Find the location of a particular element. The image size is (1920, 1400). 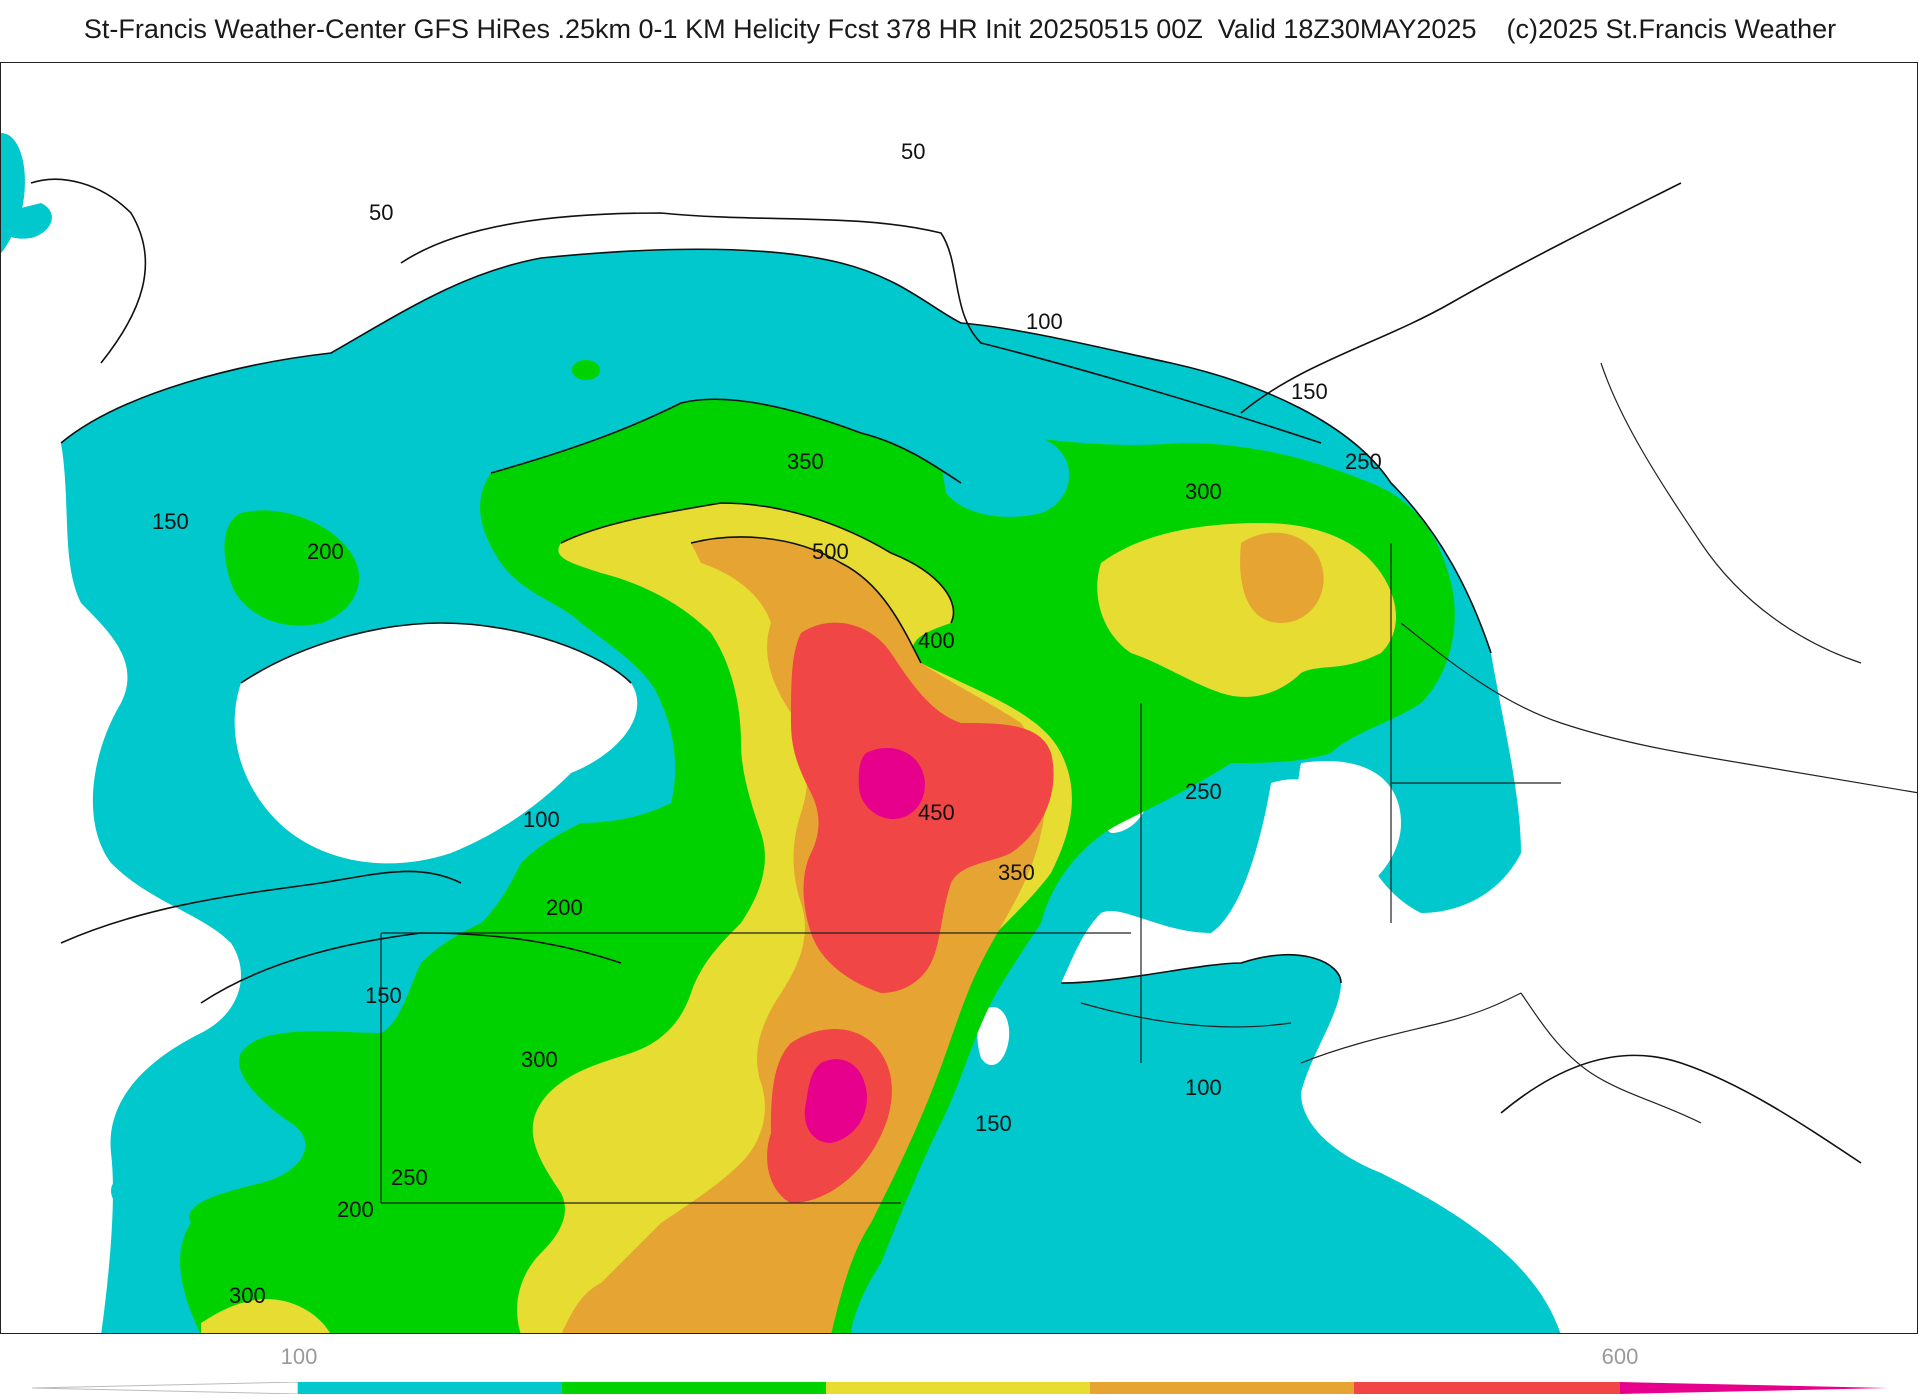

legend-colorbar is located at coordinates (960, 1388).